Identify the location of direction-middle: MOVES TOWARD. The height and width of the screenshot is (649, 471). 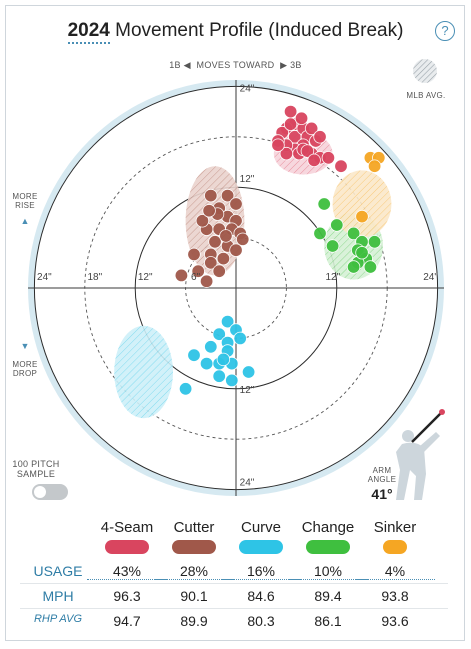
(235, 65).